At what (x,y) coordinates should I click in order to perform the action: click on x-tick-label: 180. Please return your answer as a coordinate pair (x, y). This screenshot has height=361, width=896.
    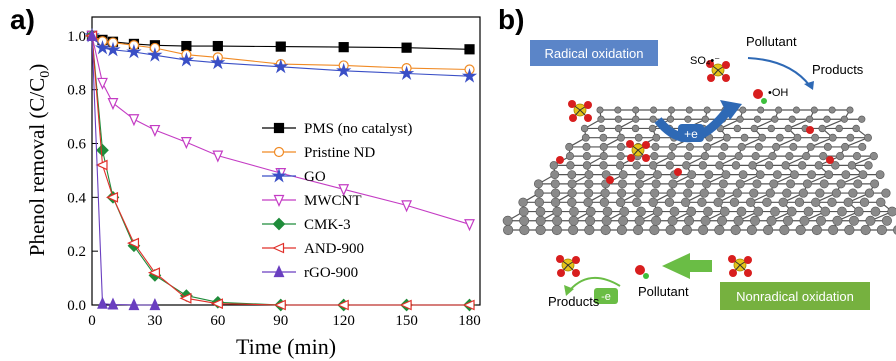
    Looking at the image, I should click on (469, 321).